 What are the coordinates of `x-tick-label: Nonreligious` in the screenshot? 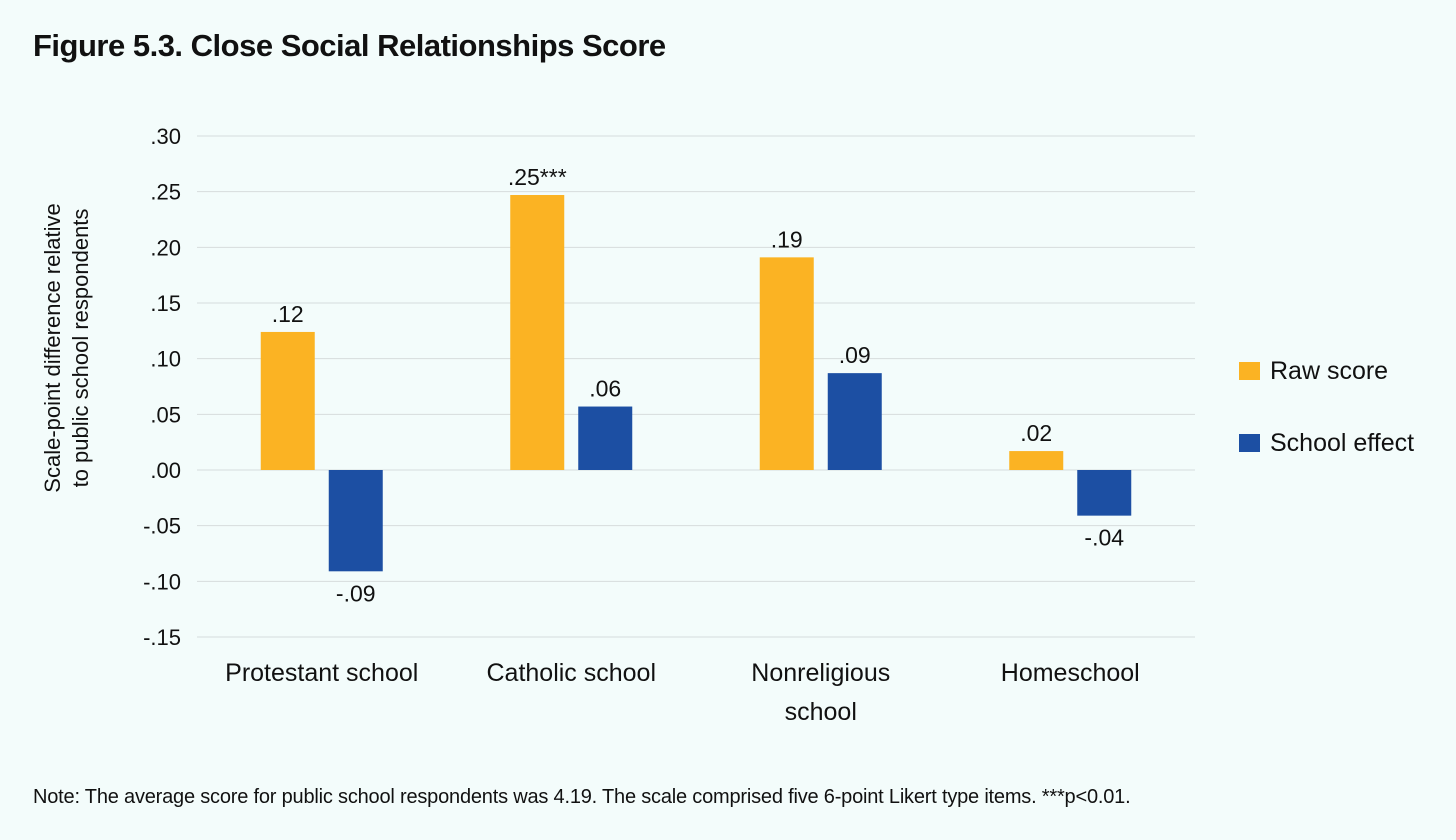 It's located at (820, 673).